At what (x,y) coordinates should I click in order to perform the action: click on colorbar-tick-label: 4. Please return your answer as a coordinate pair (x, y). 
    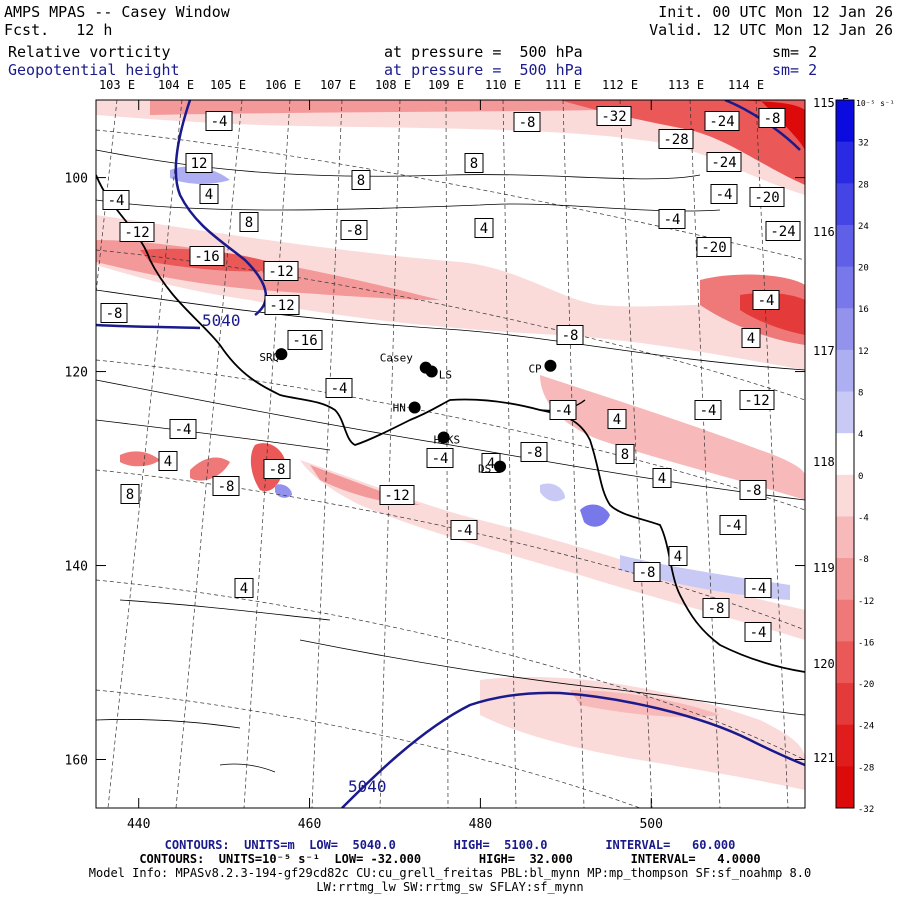
    Looking at the image, I should click on (860, 435).